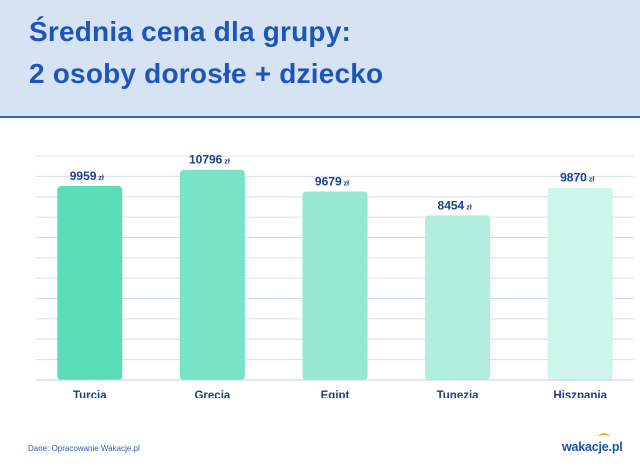  I want to click on data-label-value: 9870, so click(573, 178).